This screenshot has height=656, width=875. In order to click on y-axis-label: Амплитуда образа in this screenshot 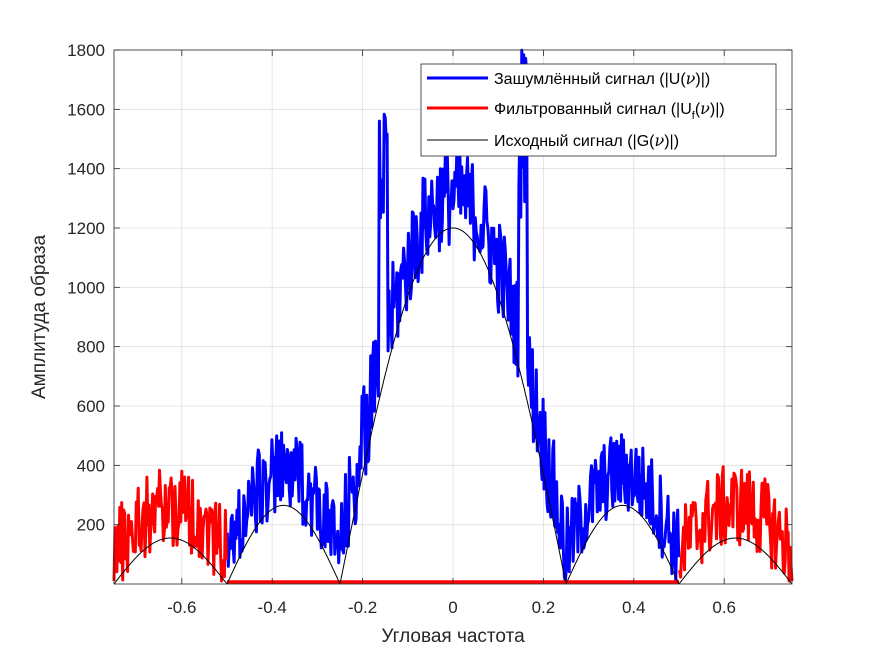, I will do `click(39, 317)`.